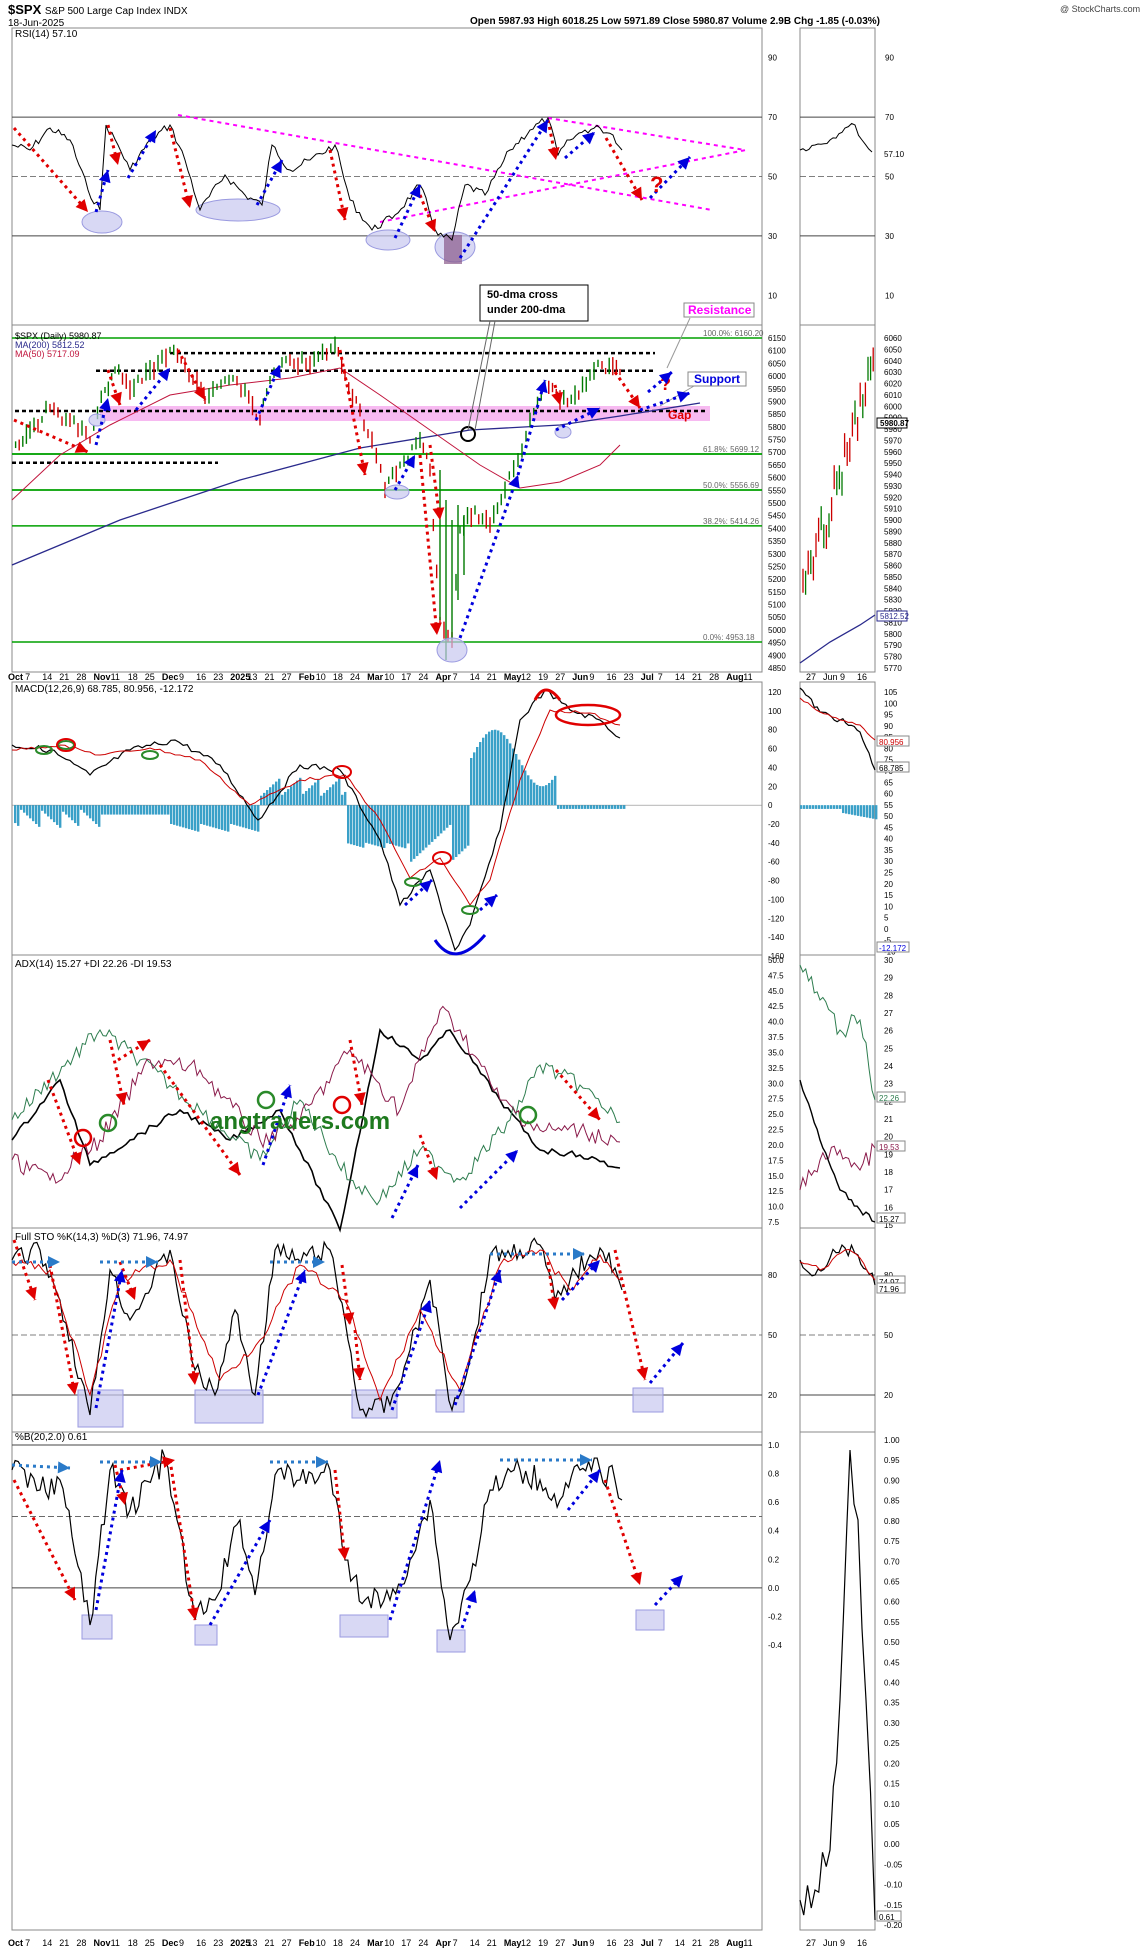 Image resolution: width=1140 pixels, height=1949 pixels. Describe the element at coordinates (777, 363) in the screenshot. I see `price-axis-tick: 6050` at that location.